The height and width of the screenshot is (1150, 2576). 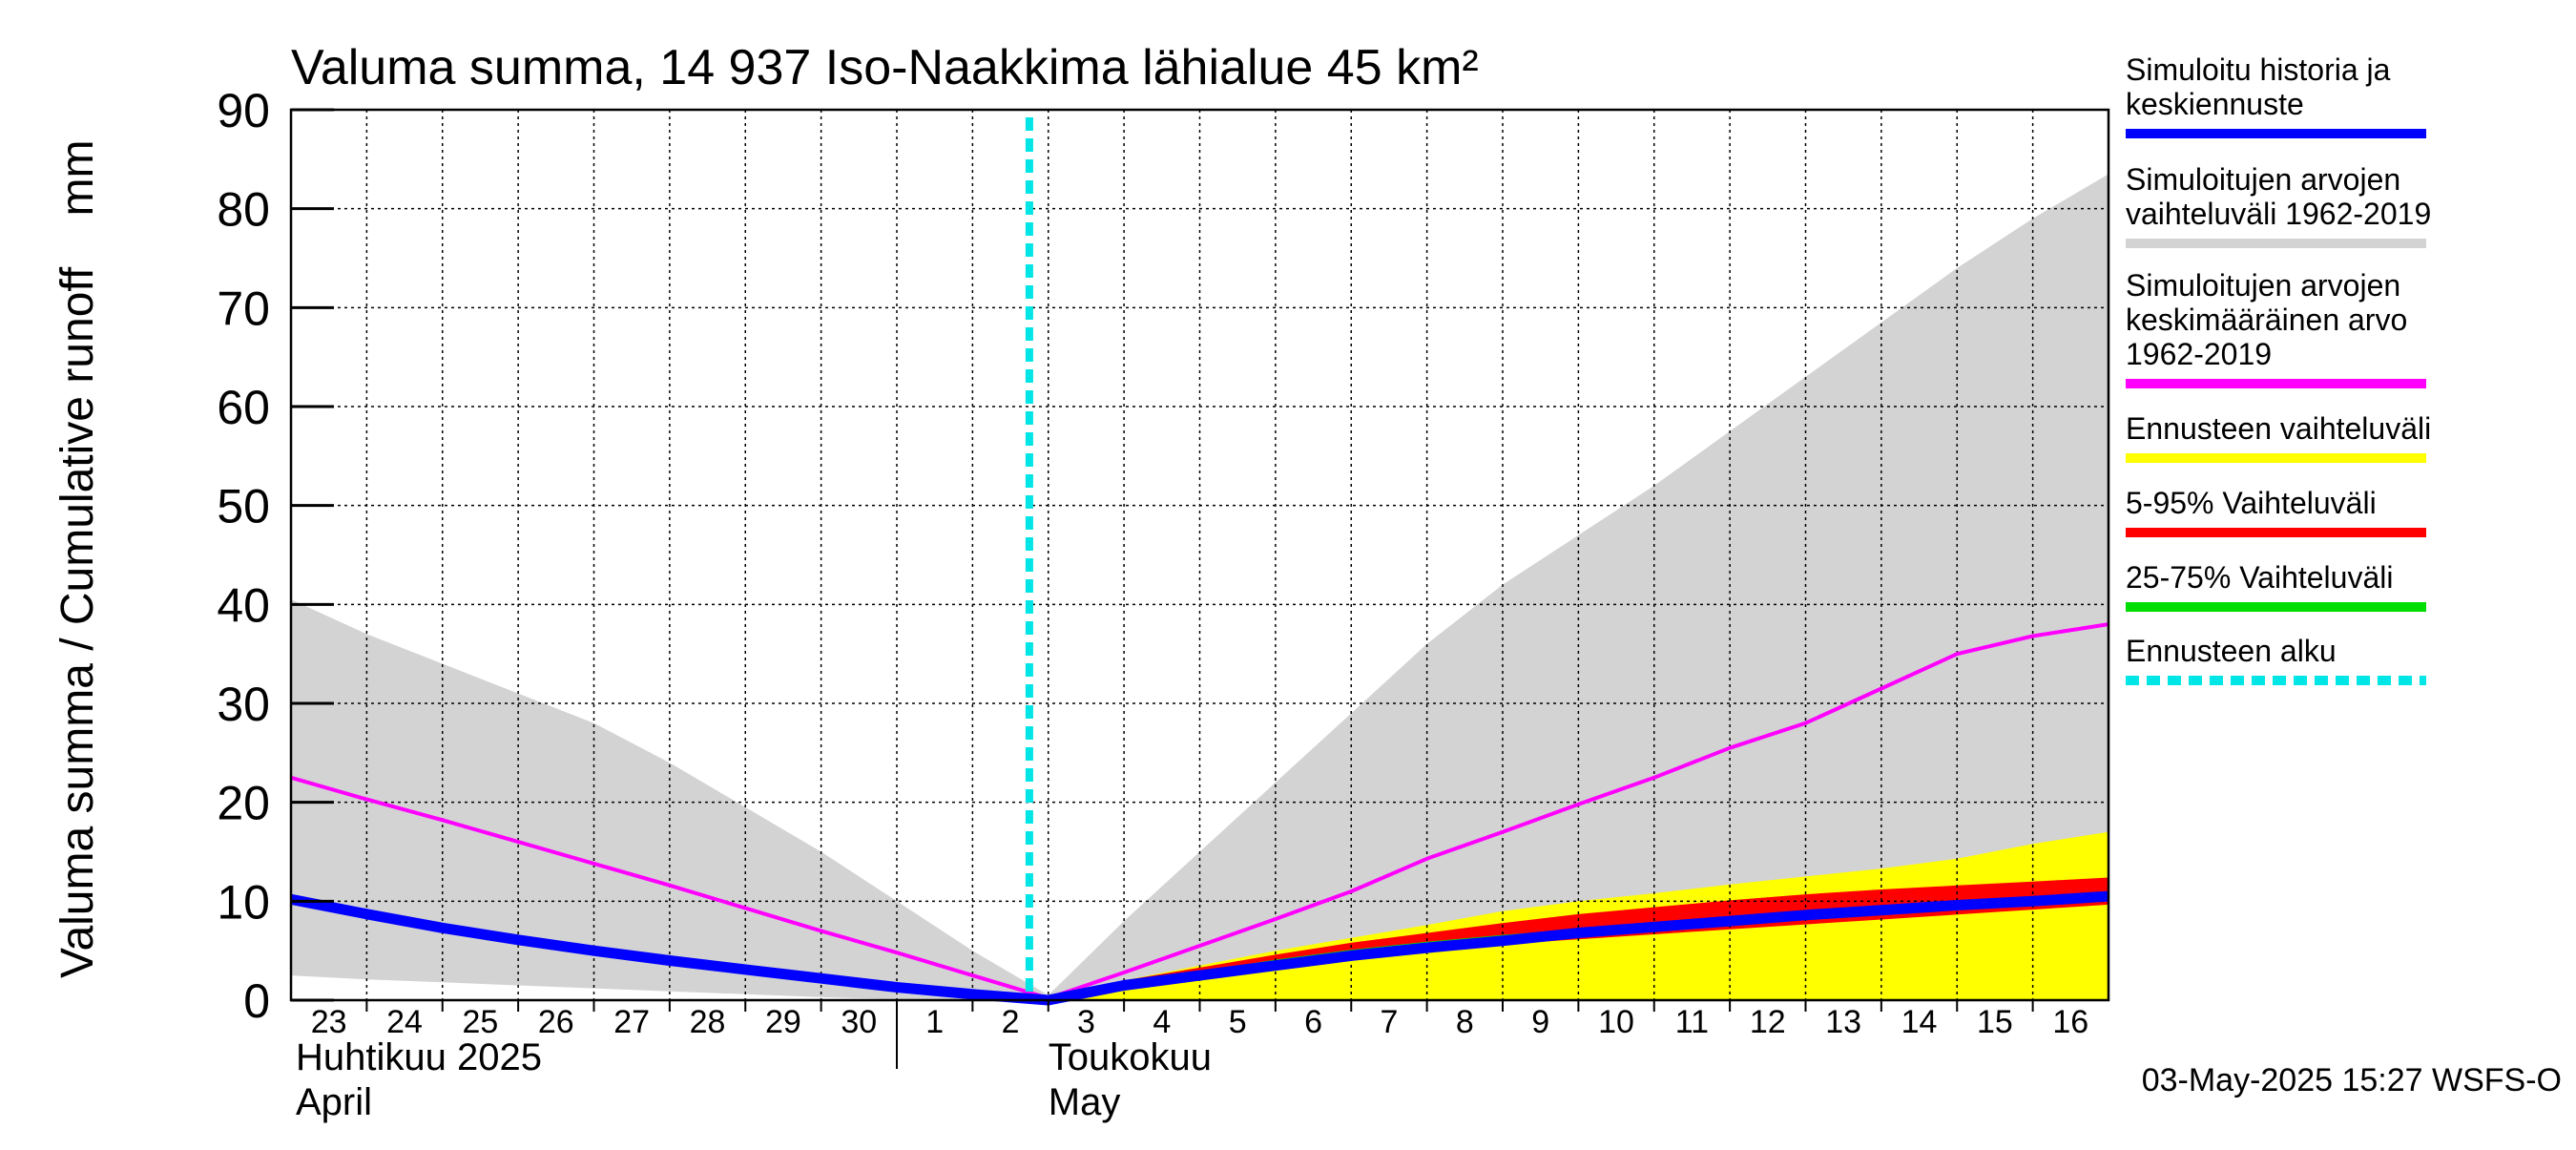 I want to click on x-tick-label: 24, so click(x=404, y=1022).